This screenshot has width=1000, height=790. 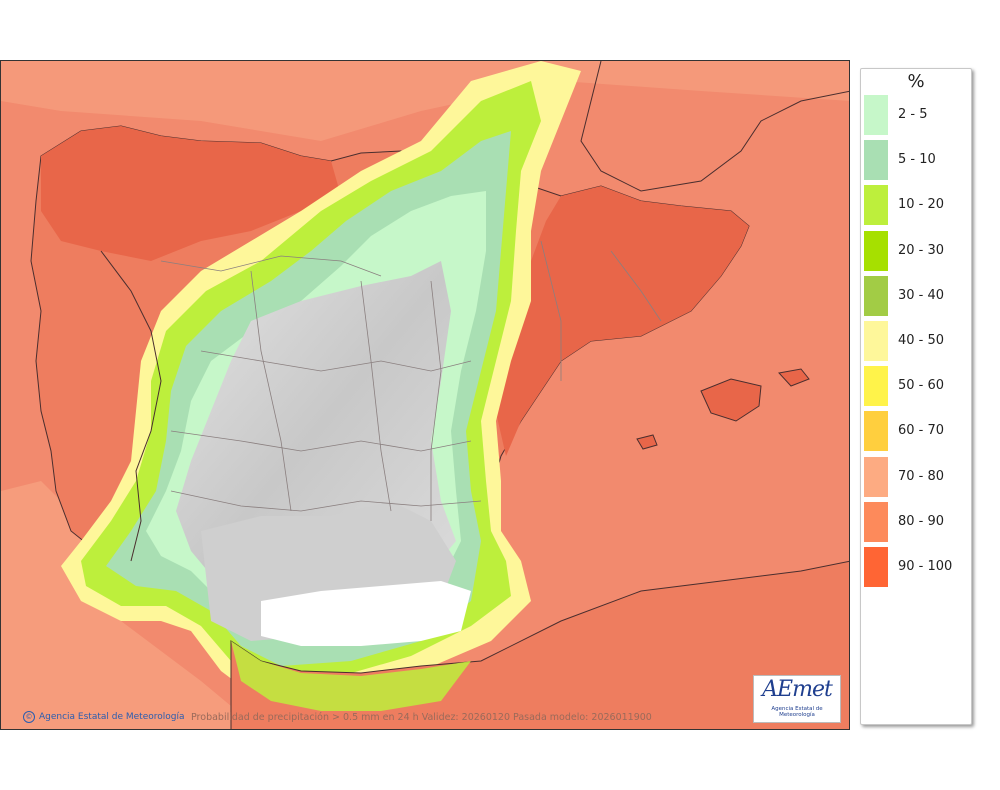 I want to click on legend-item: 2 - 5, so click(x=916, y=112).